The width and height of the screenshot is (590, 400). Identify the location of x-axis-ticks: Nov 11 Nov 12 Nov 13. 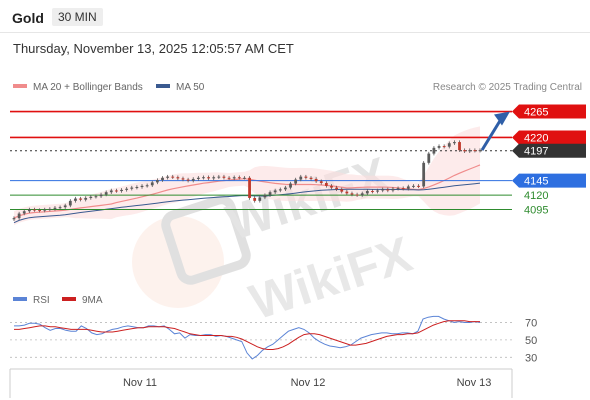
(307, 383).